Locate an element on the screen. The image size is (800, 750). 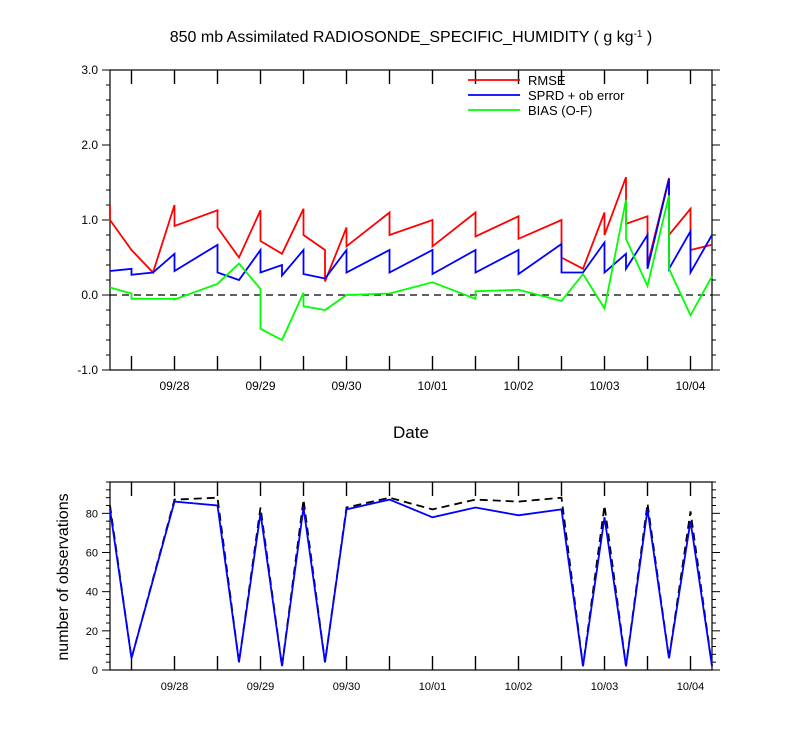
bottom-y-tick-label: 80 is located at coordinates (92, 514).